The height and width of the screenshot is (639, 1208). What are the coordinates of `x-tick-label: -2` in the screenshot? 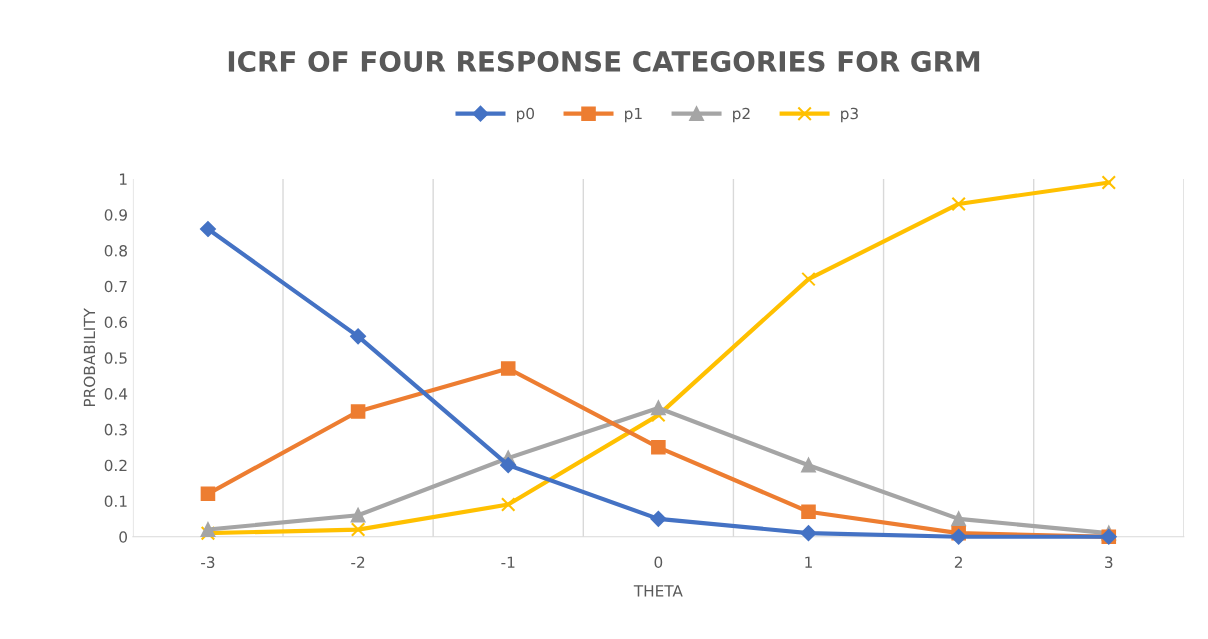 It's located at (358, 562).